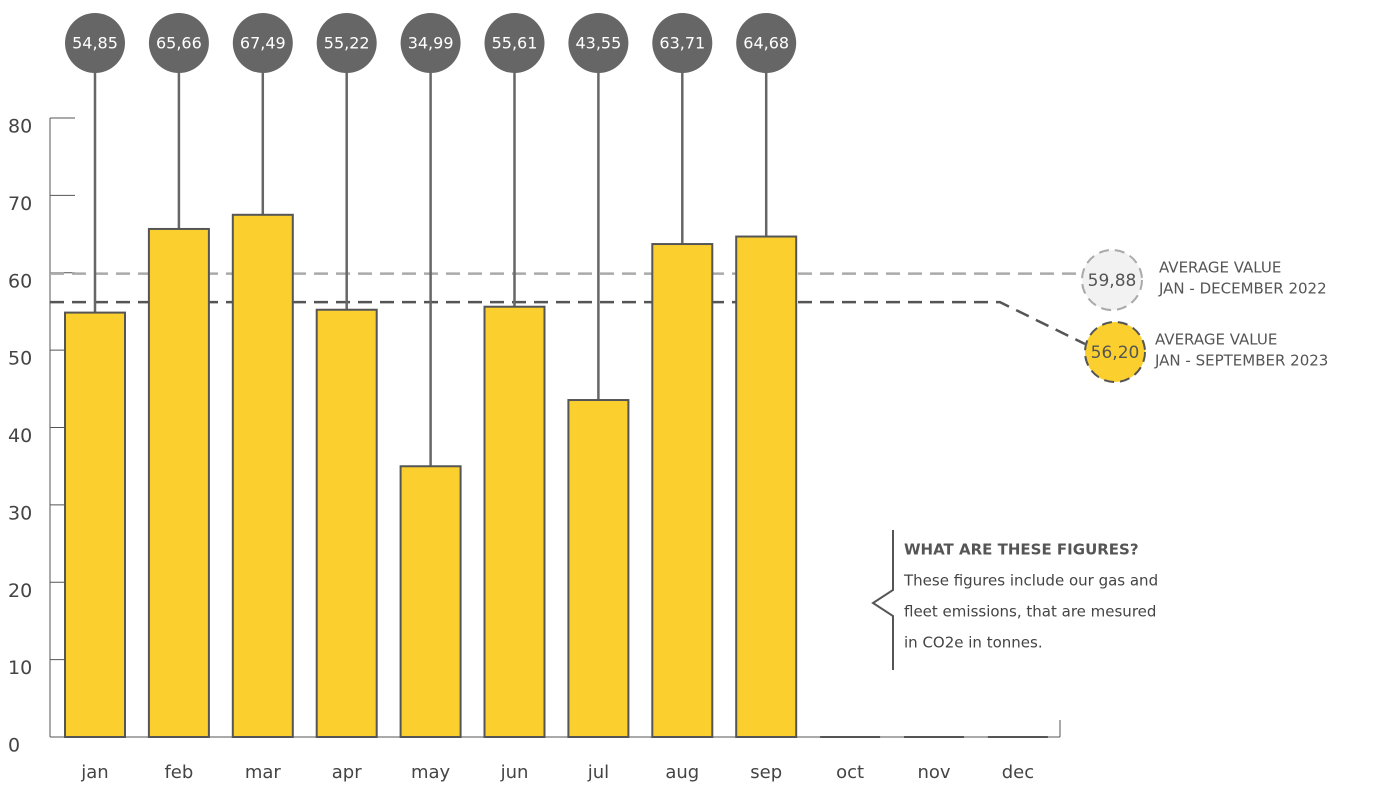  I want to click on value-label: 55,22, so click(347, 43).